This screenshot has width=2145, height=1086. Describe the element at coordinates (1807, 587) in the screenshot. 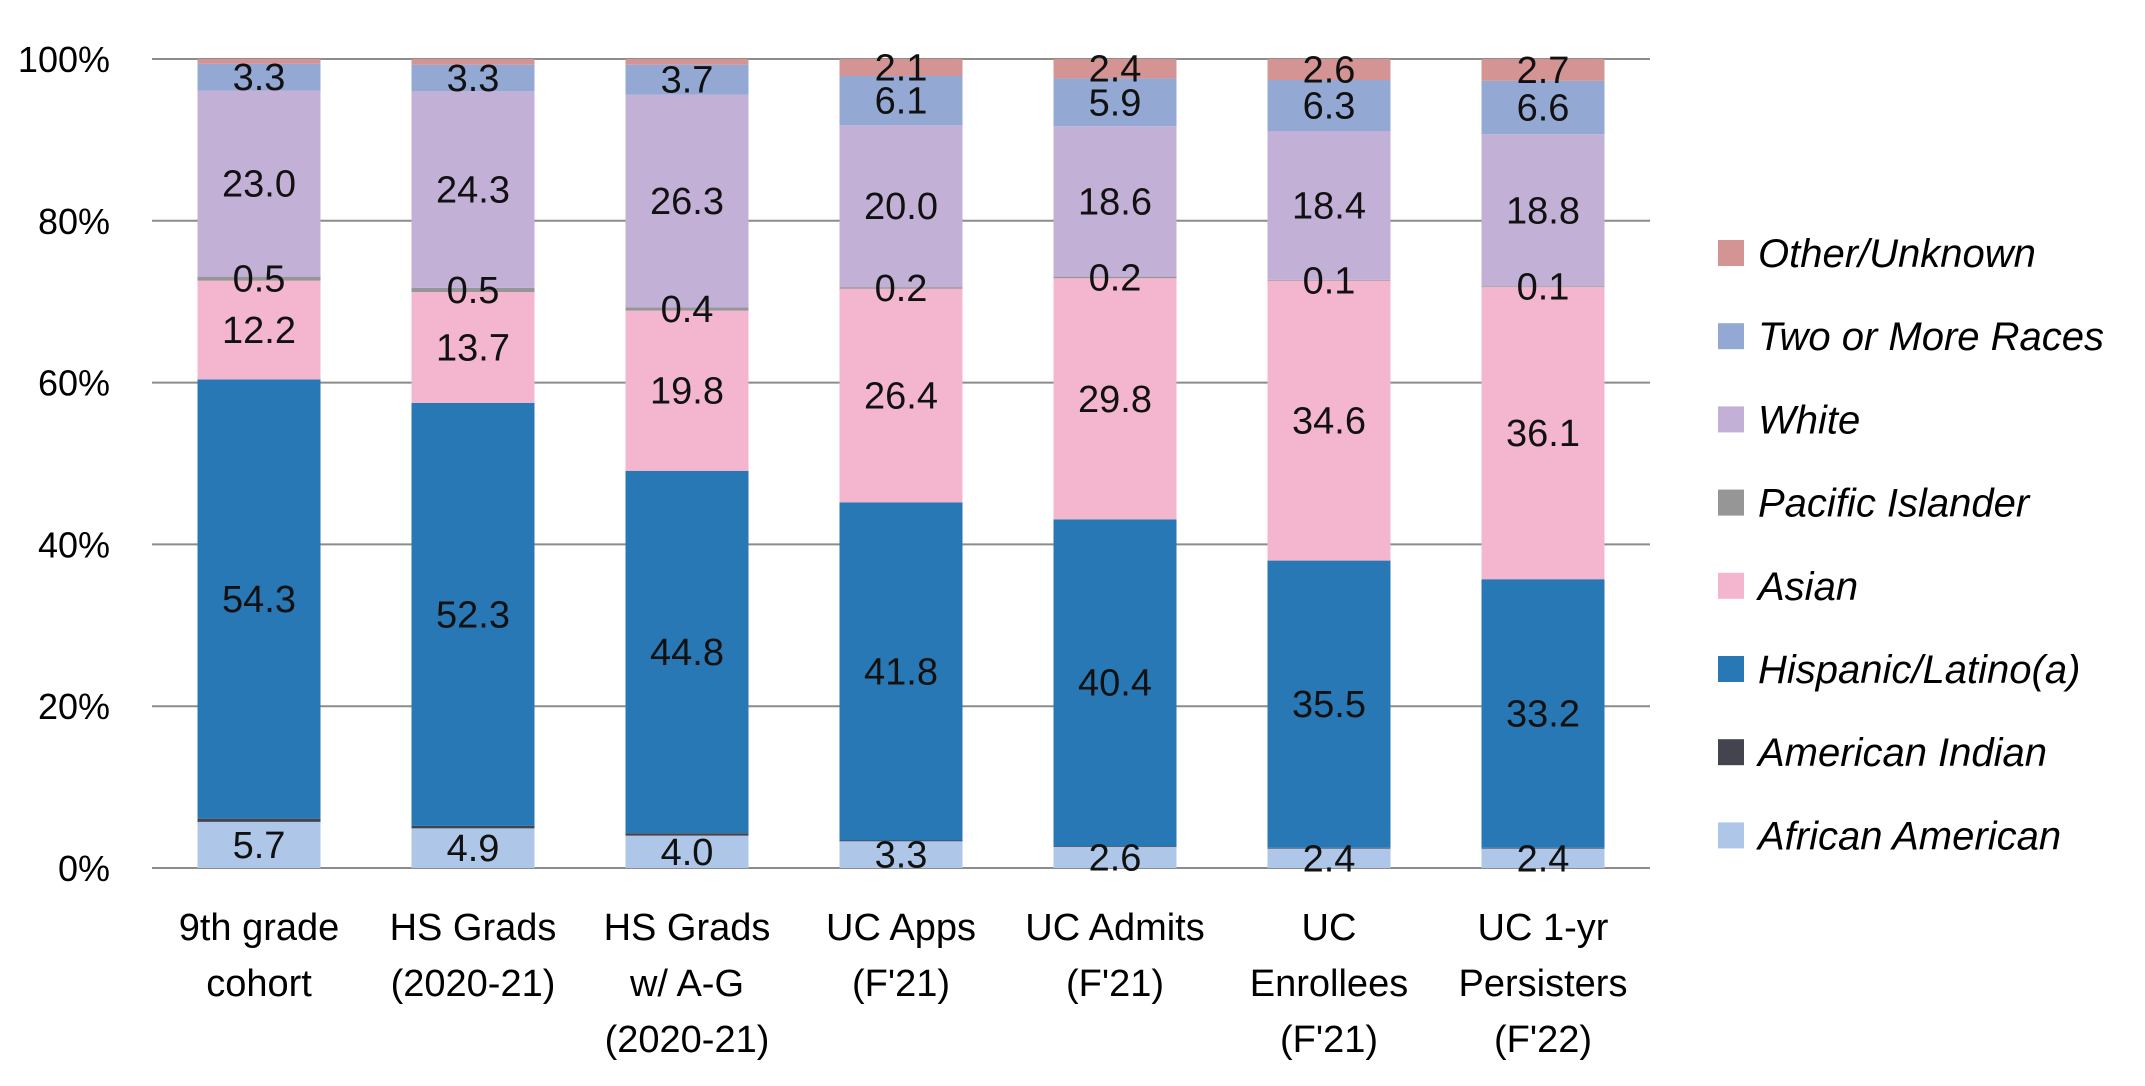

I see `legend-label: Asian` at that location.